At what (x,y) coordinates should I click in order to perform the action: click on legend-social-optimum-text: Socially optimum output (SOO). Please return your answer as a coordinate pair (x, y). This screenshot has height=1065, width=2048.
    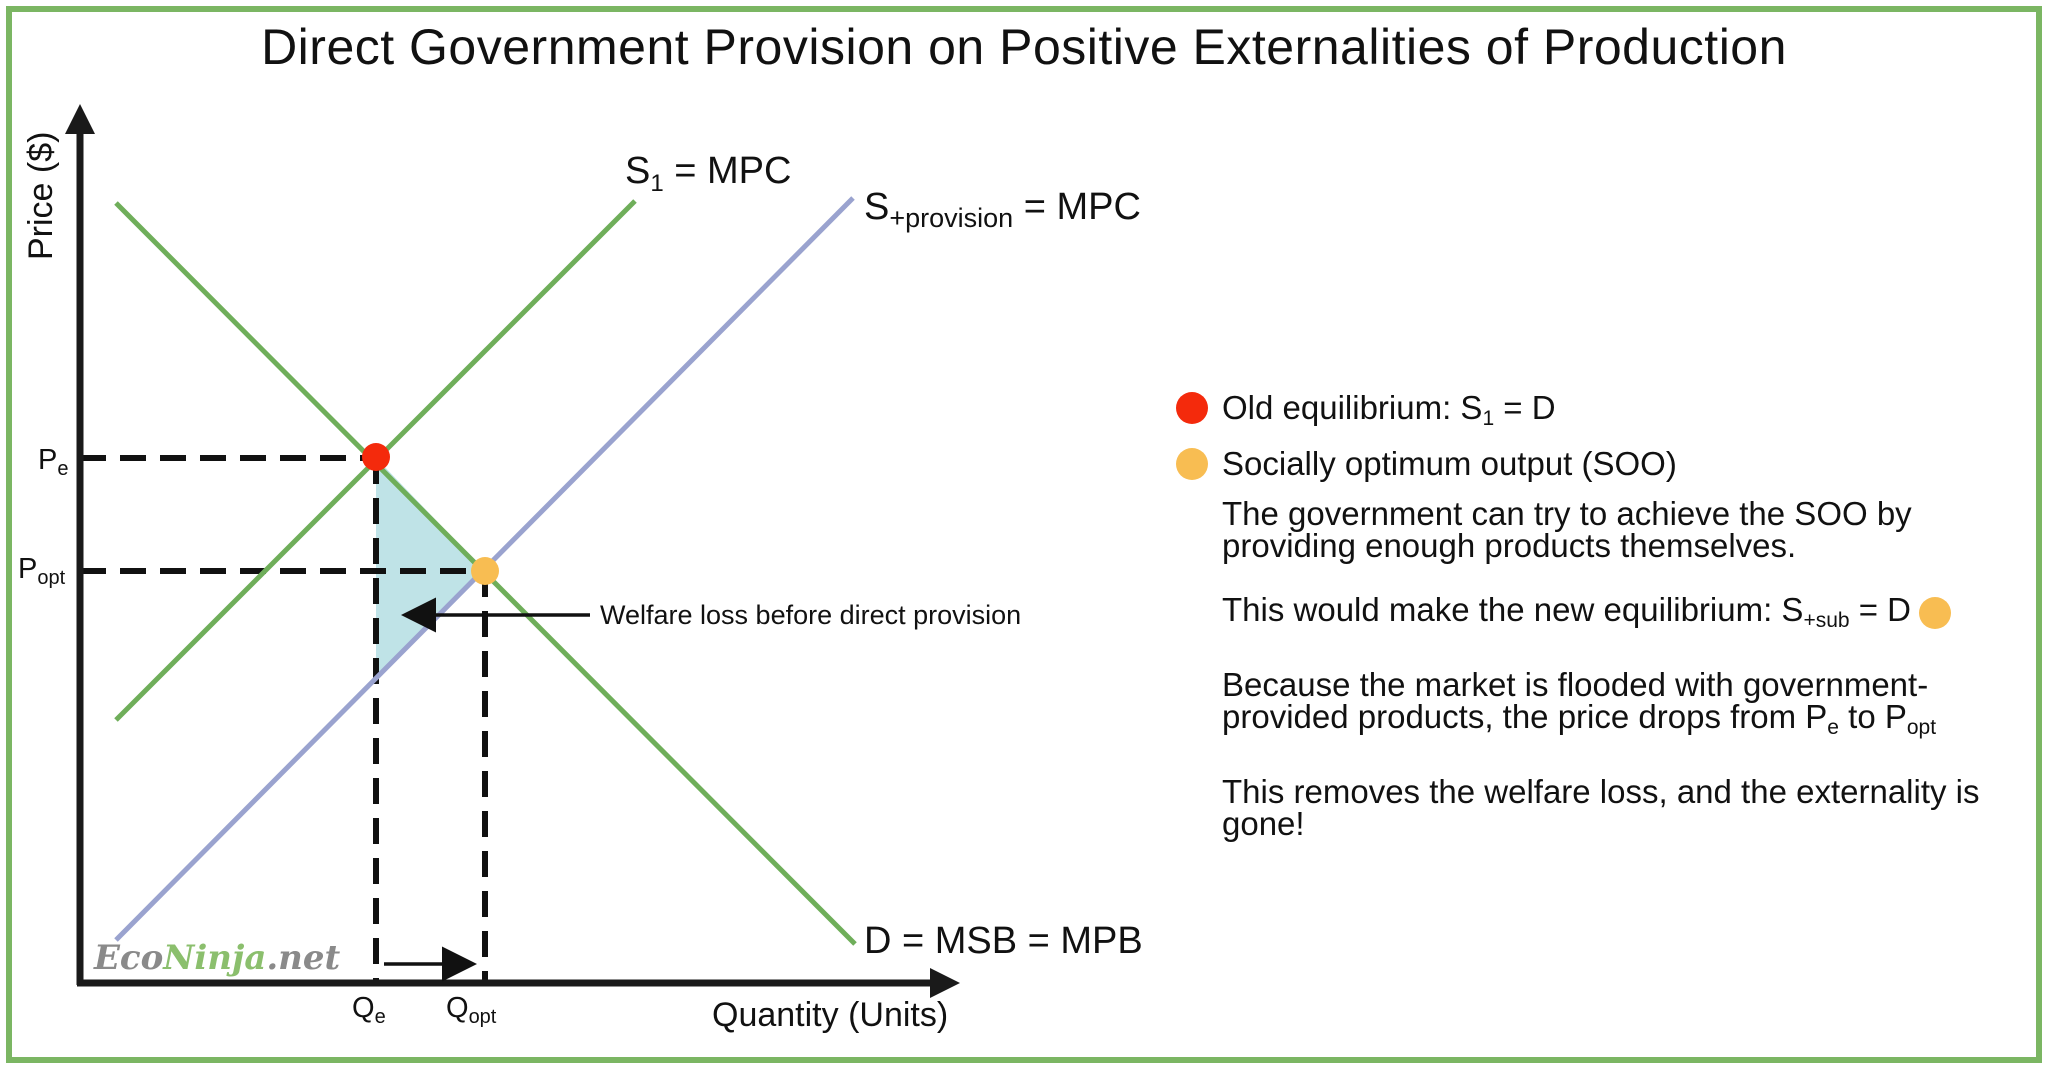
    Looking at the image, I should click on (1449, 463).